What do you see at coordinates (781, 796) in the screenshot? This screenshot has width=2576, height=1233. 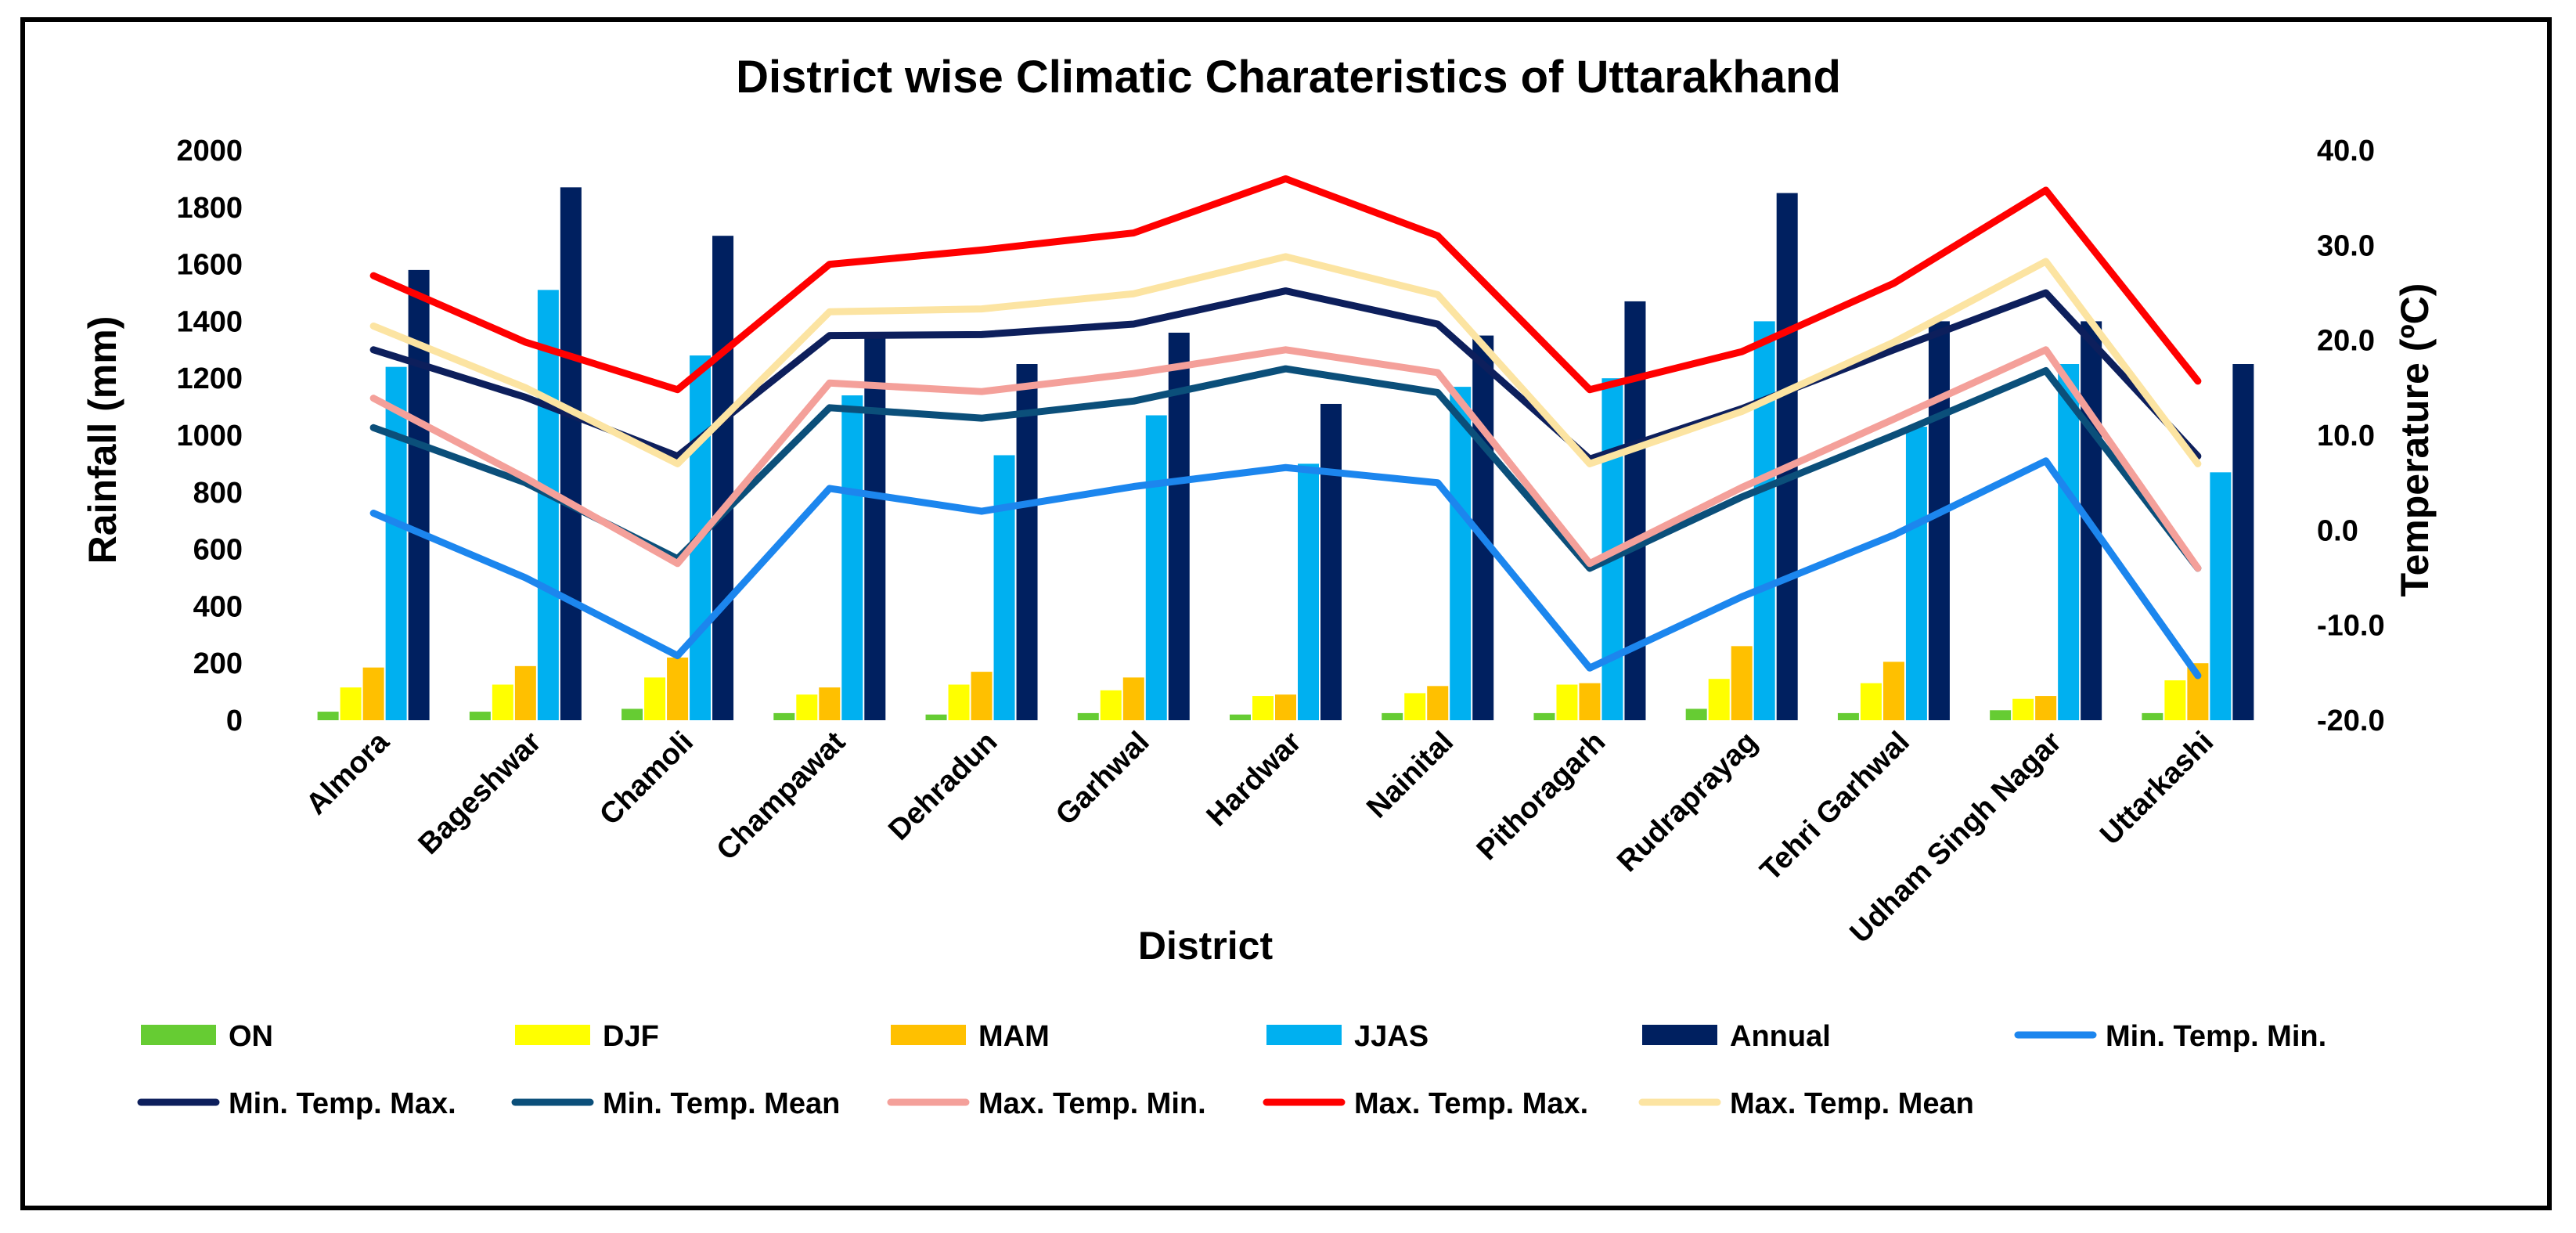 I see `category-label: Champawat` at bounding box center [781, 796].